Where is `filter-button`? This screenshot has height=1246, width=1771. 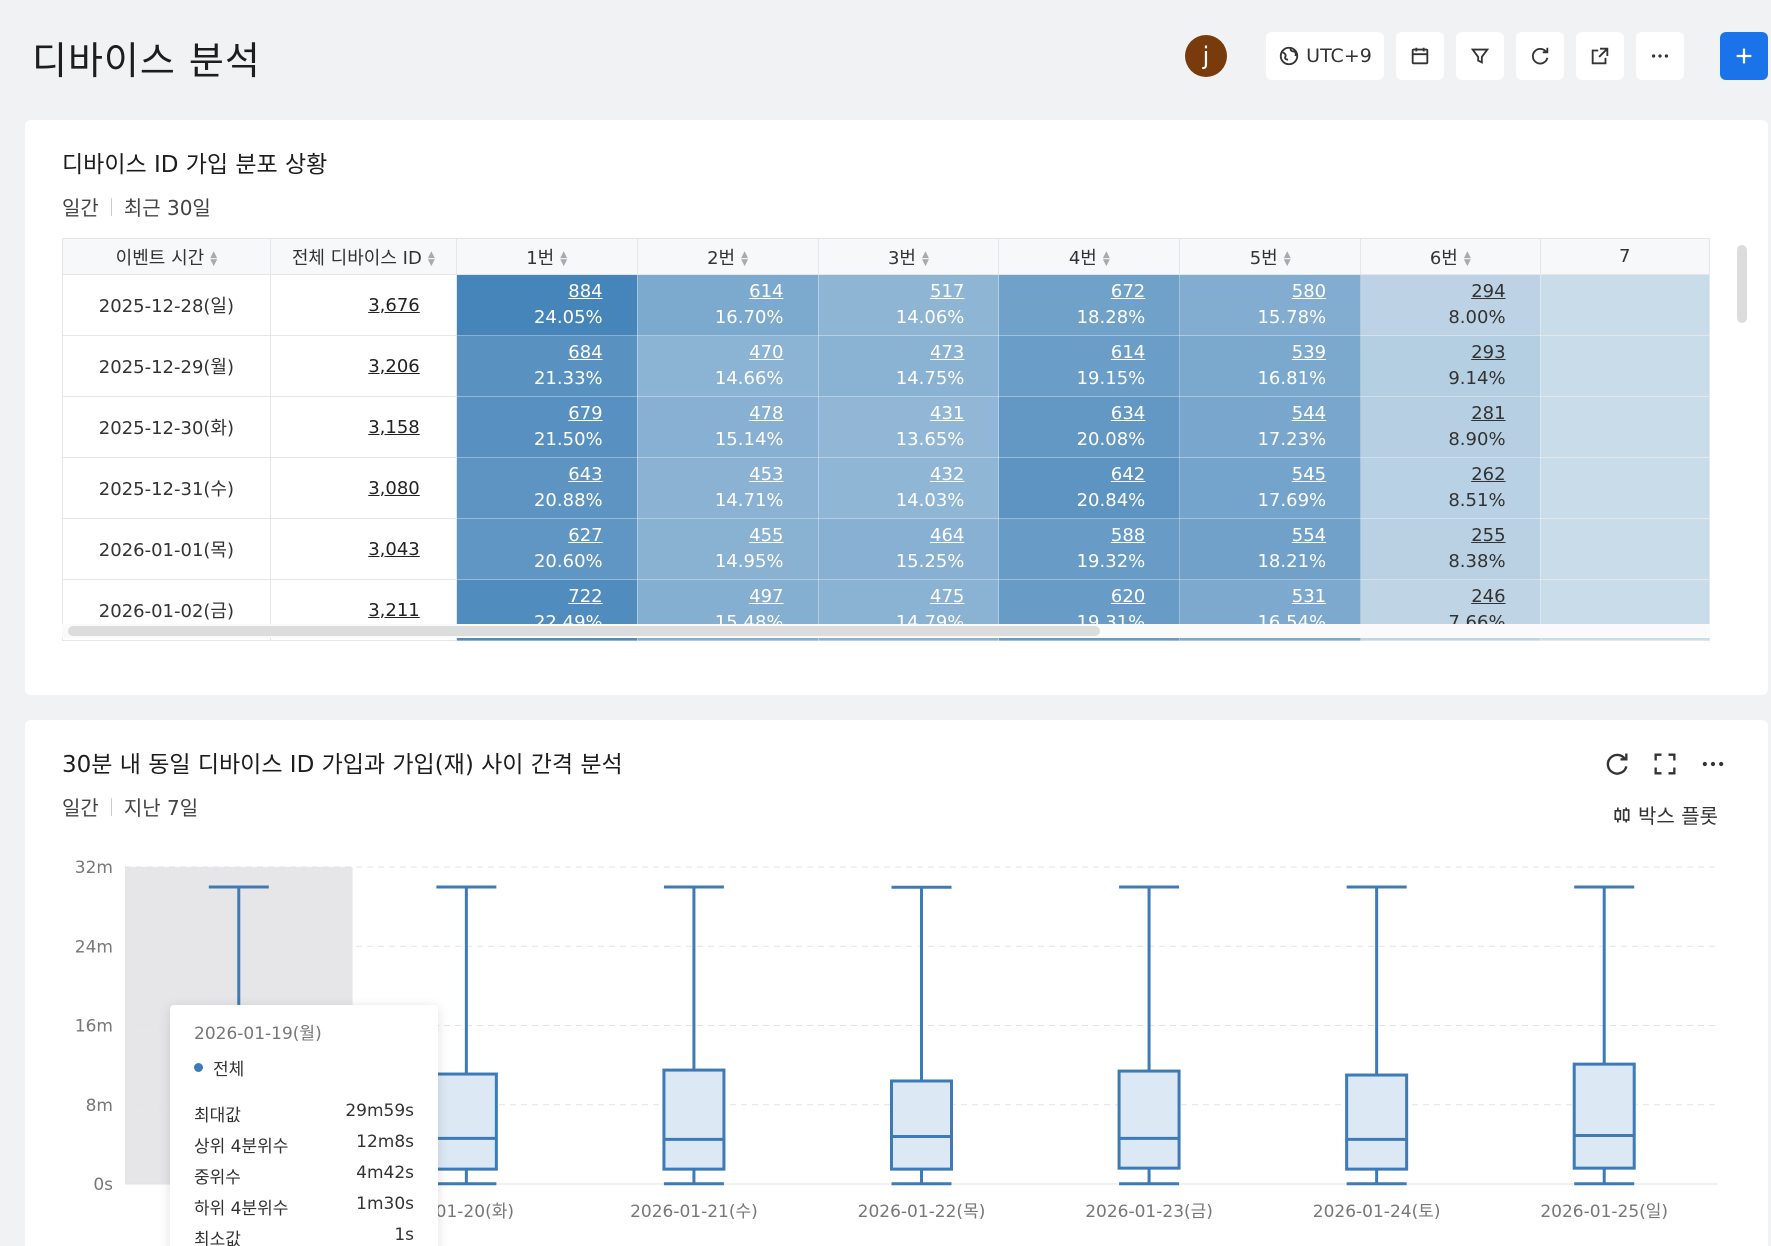 filter-button is located at coordinates (1480, 56).